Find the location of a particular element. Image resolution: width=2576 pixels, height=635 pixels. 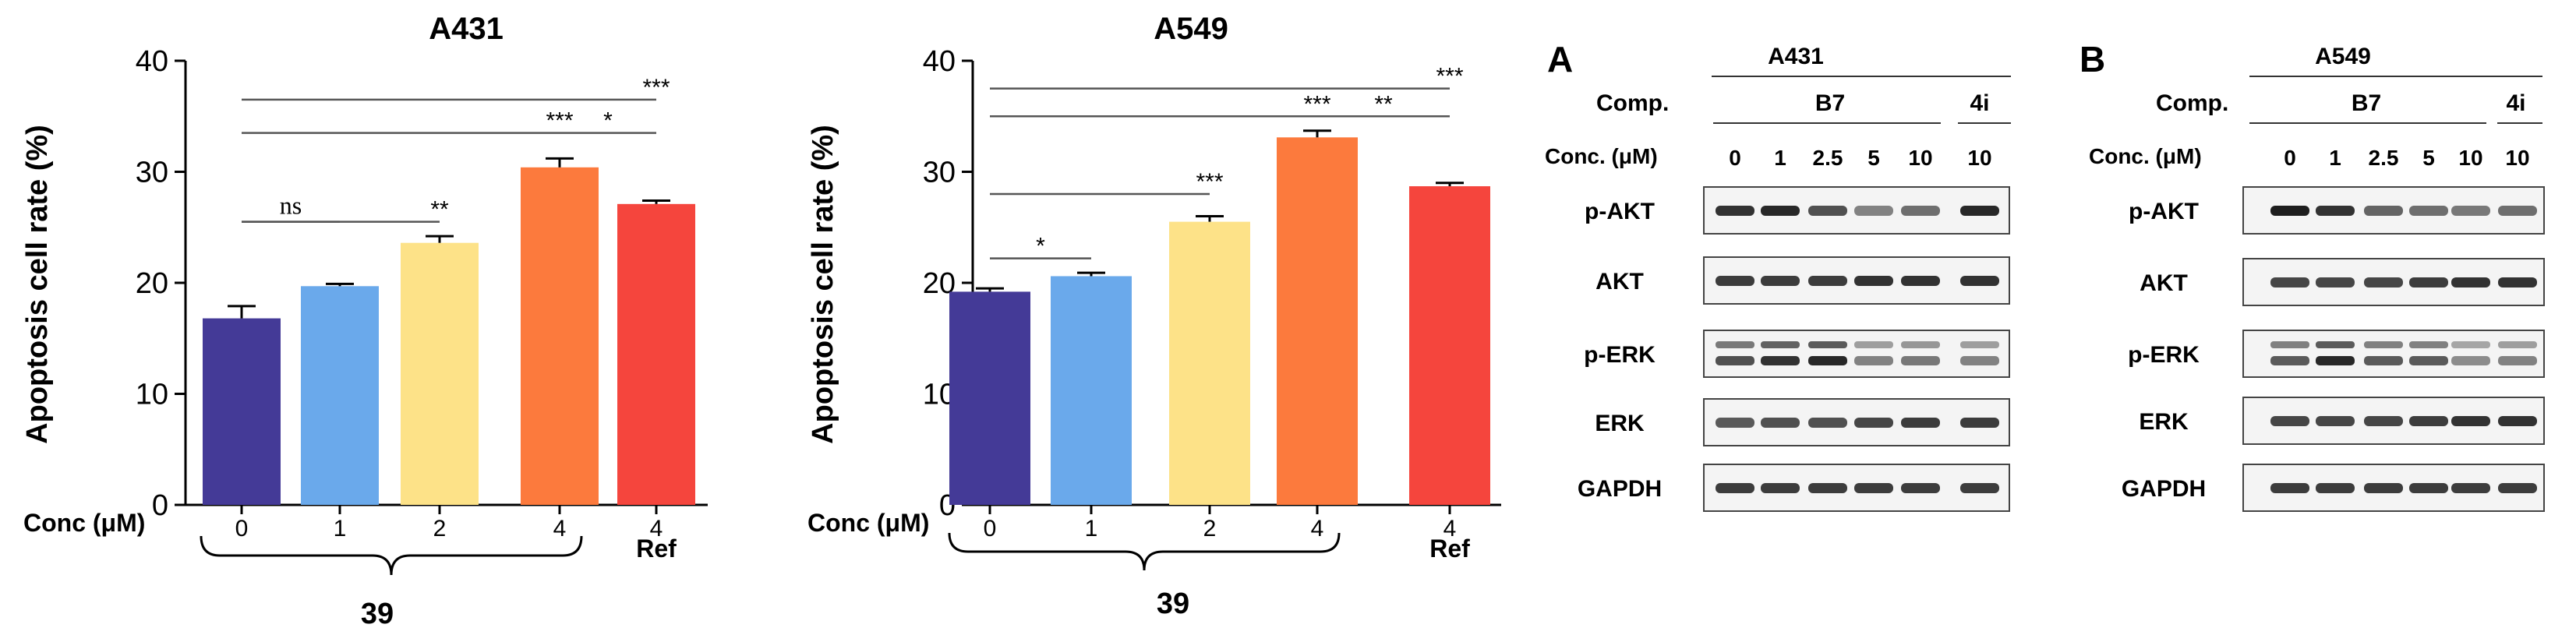

concentration-label: 2.5 is located at coordinates (2384, 158).